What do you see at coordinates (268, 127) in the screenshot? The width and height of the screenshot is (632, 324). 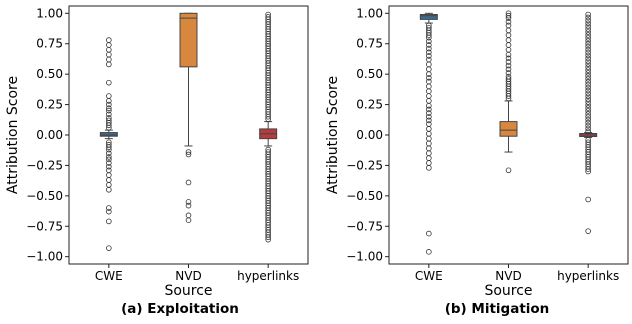 I see `box-hyperlinks` at bounding box center [268, 127].